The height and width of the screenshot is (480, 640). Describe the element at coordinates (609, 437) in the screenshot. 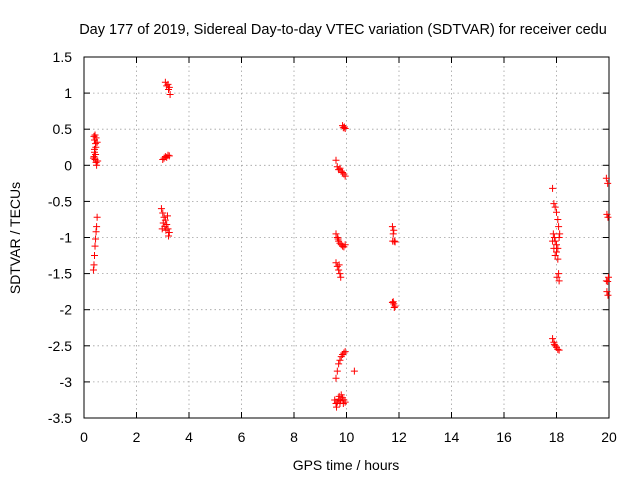

I see `x-tick-label: 20` at that location.